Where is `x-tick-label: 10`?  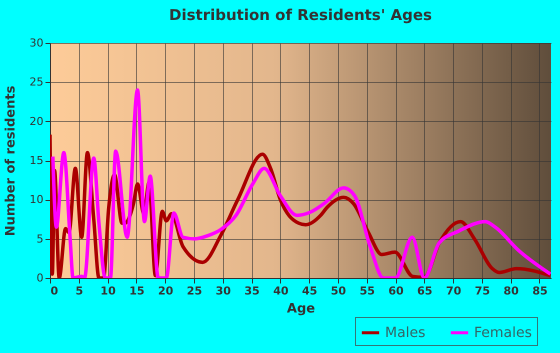 x-tick-label: 10 is located at coordinates (108, 291).